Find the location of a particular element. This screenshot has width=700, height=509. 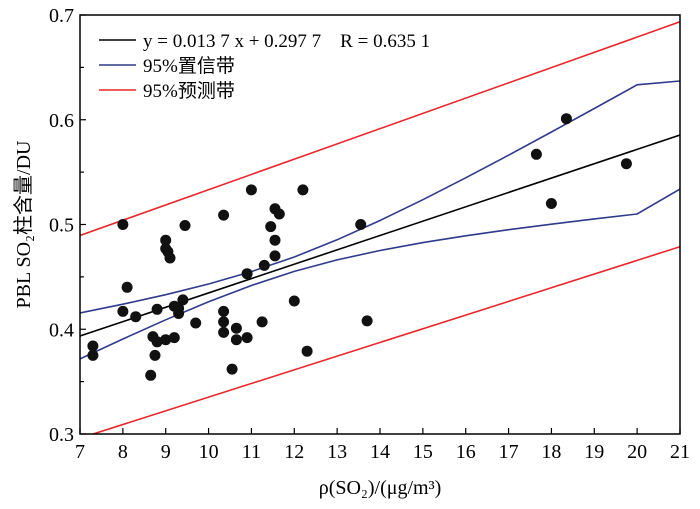

legend-label: 95%预测带 is located at coordinates (189, 91).